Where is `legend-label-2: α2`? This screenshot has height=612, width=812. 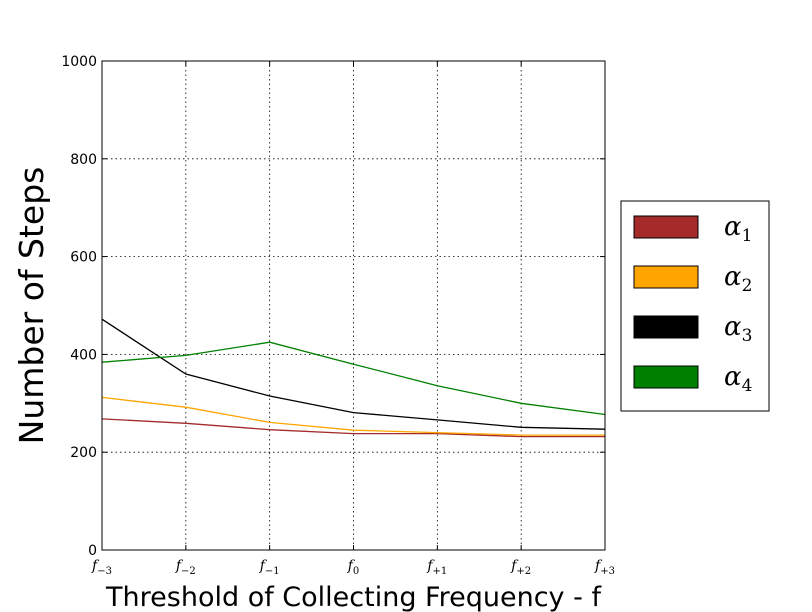 legend-label-2: α2 is located at coordinates (738, 279).